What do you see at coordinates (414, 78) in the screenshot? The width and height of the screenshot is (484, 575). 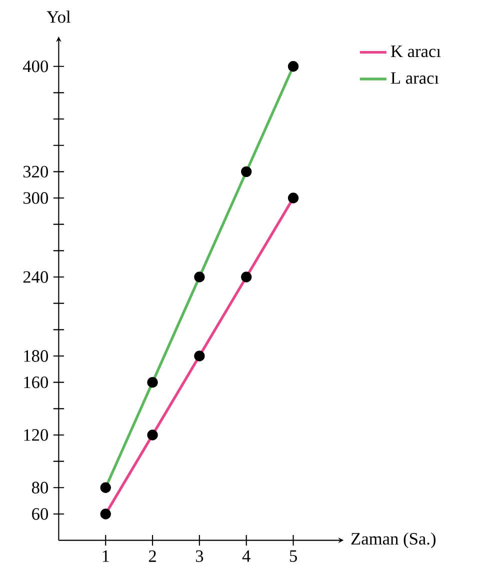 I see `legend-label: L aracı` at bounding box center [414, 78].